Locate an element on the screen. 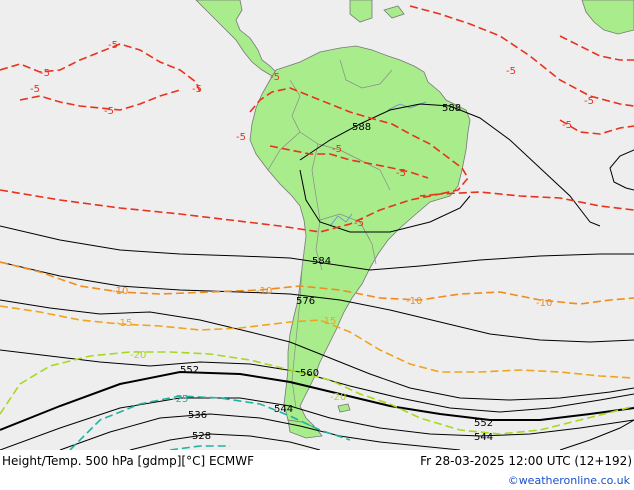 The image size is (634, 490). temp-minus5-northeast is located at coordinates (521, 56).